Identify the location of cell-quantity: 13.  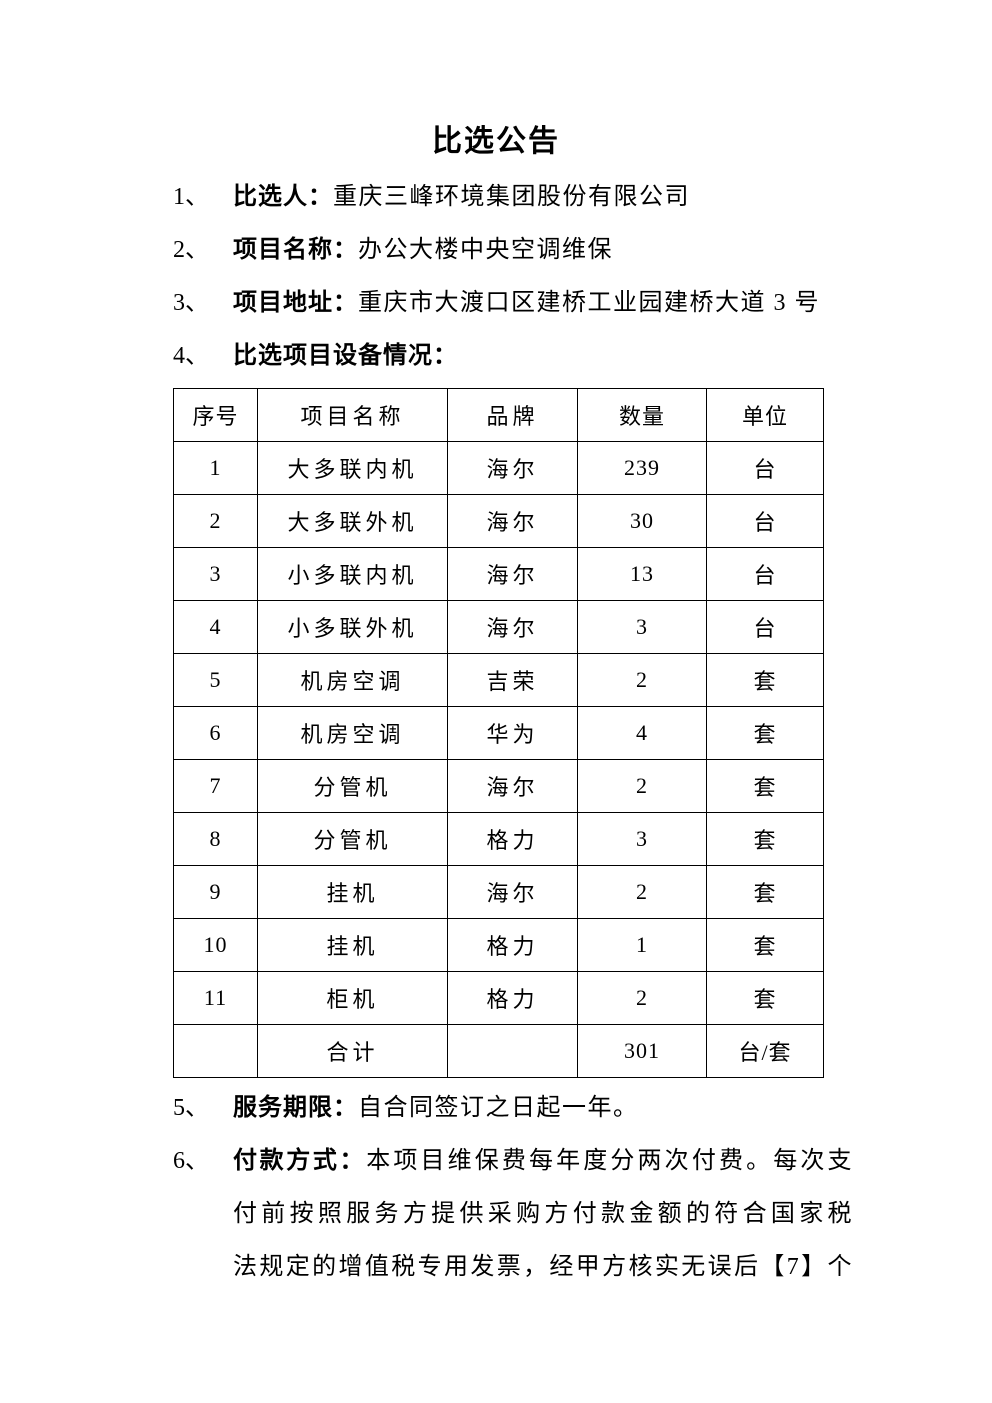
(642, 574).